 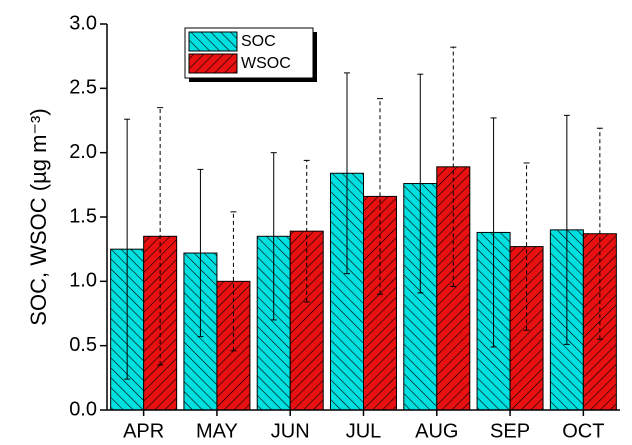 I want to click on y-tick-label: 2.0, so click(x=83, y=152).